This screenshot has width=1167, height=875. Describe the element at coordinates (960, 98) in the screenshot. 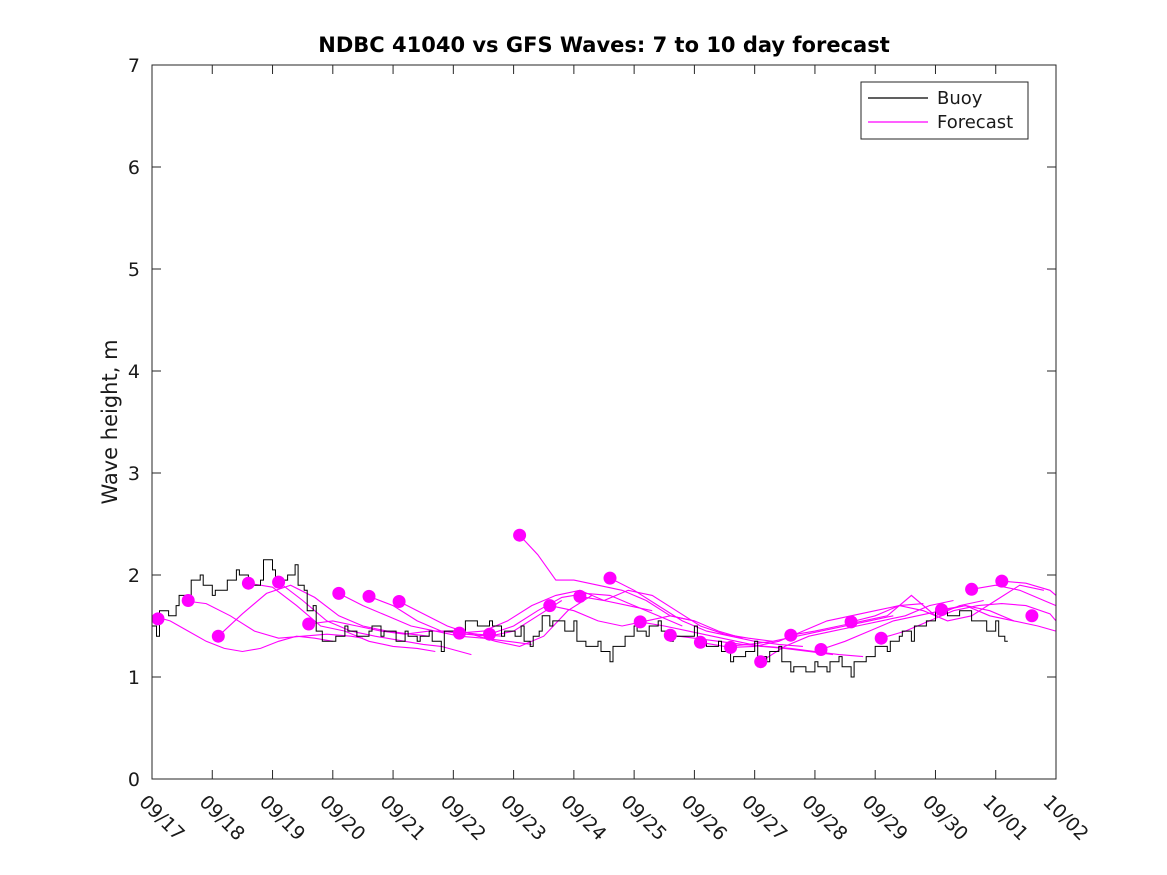

I see `legend-buoy-label: Buoy` at that location.